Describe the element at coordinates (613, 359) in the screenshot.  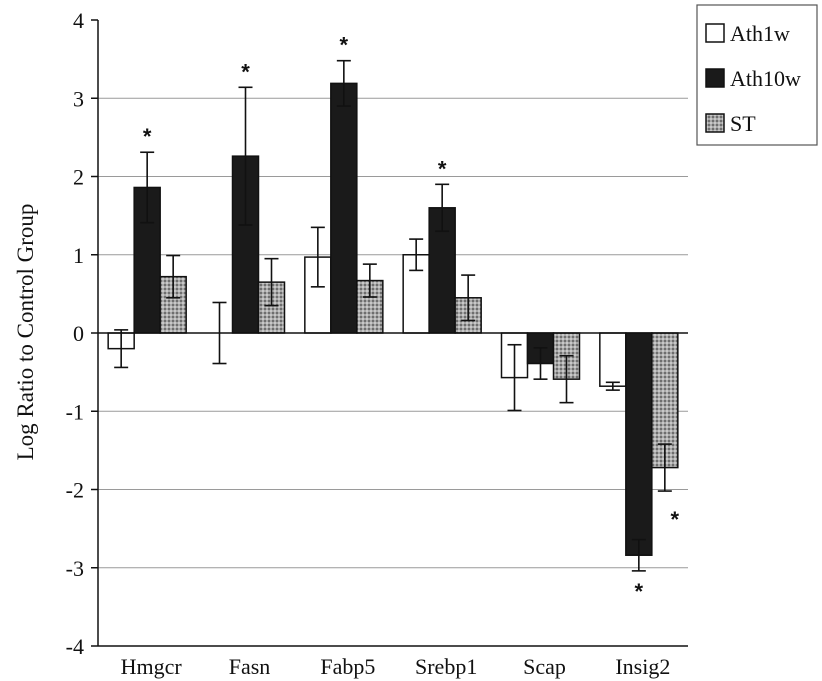
I see `bar-ath1w-insig2` at that location.